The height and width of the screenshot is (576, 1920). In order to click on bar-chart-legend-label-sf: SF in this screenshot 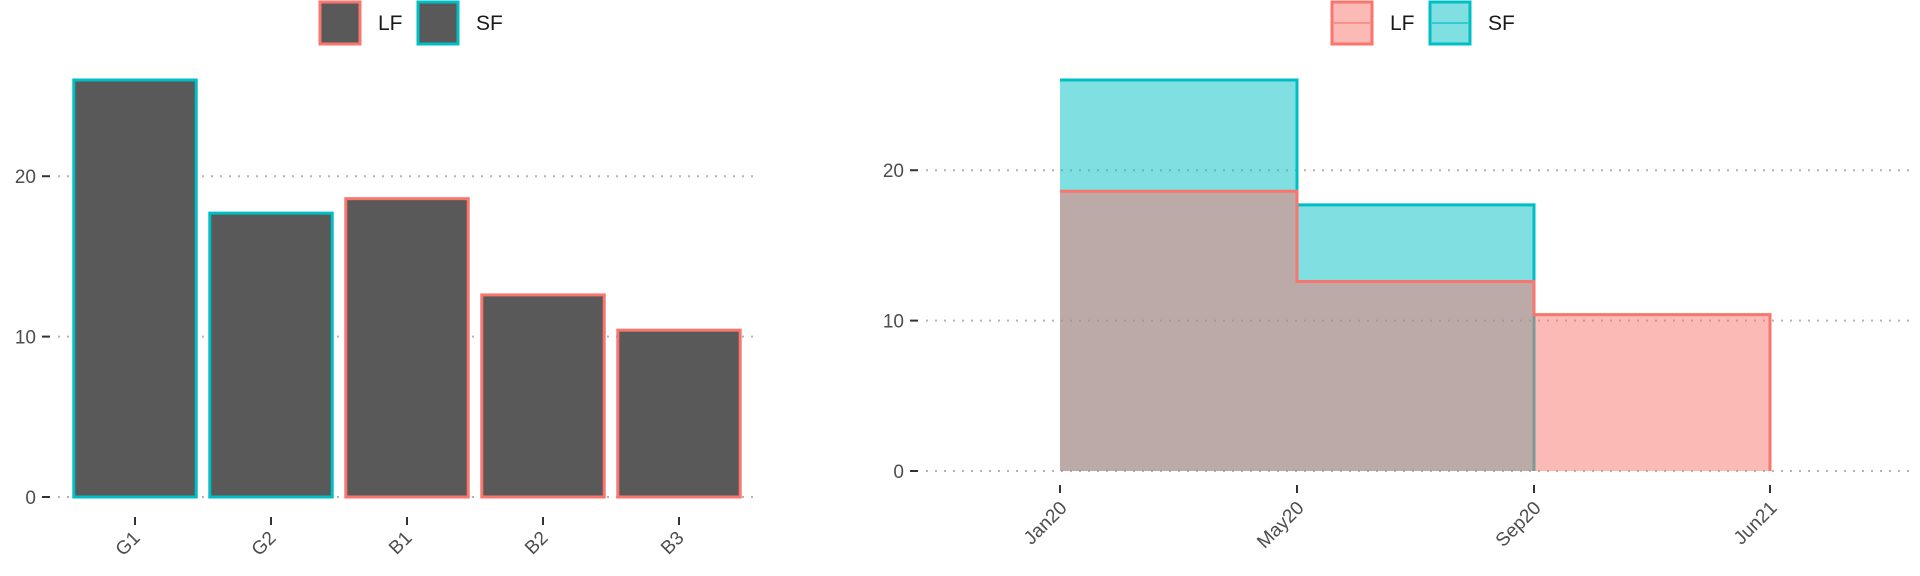, I will do `click(489, 23)`.